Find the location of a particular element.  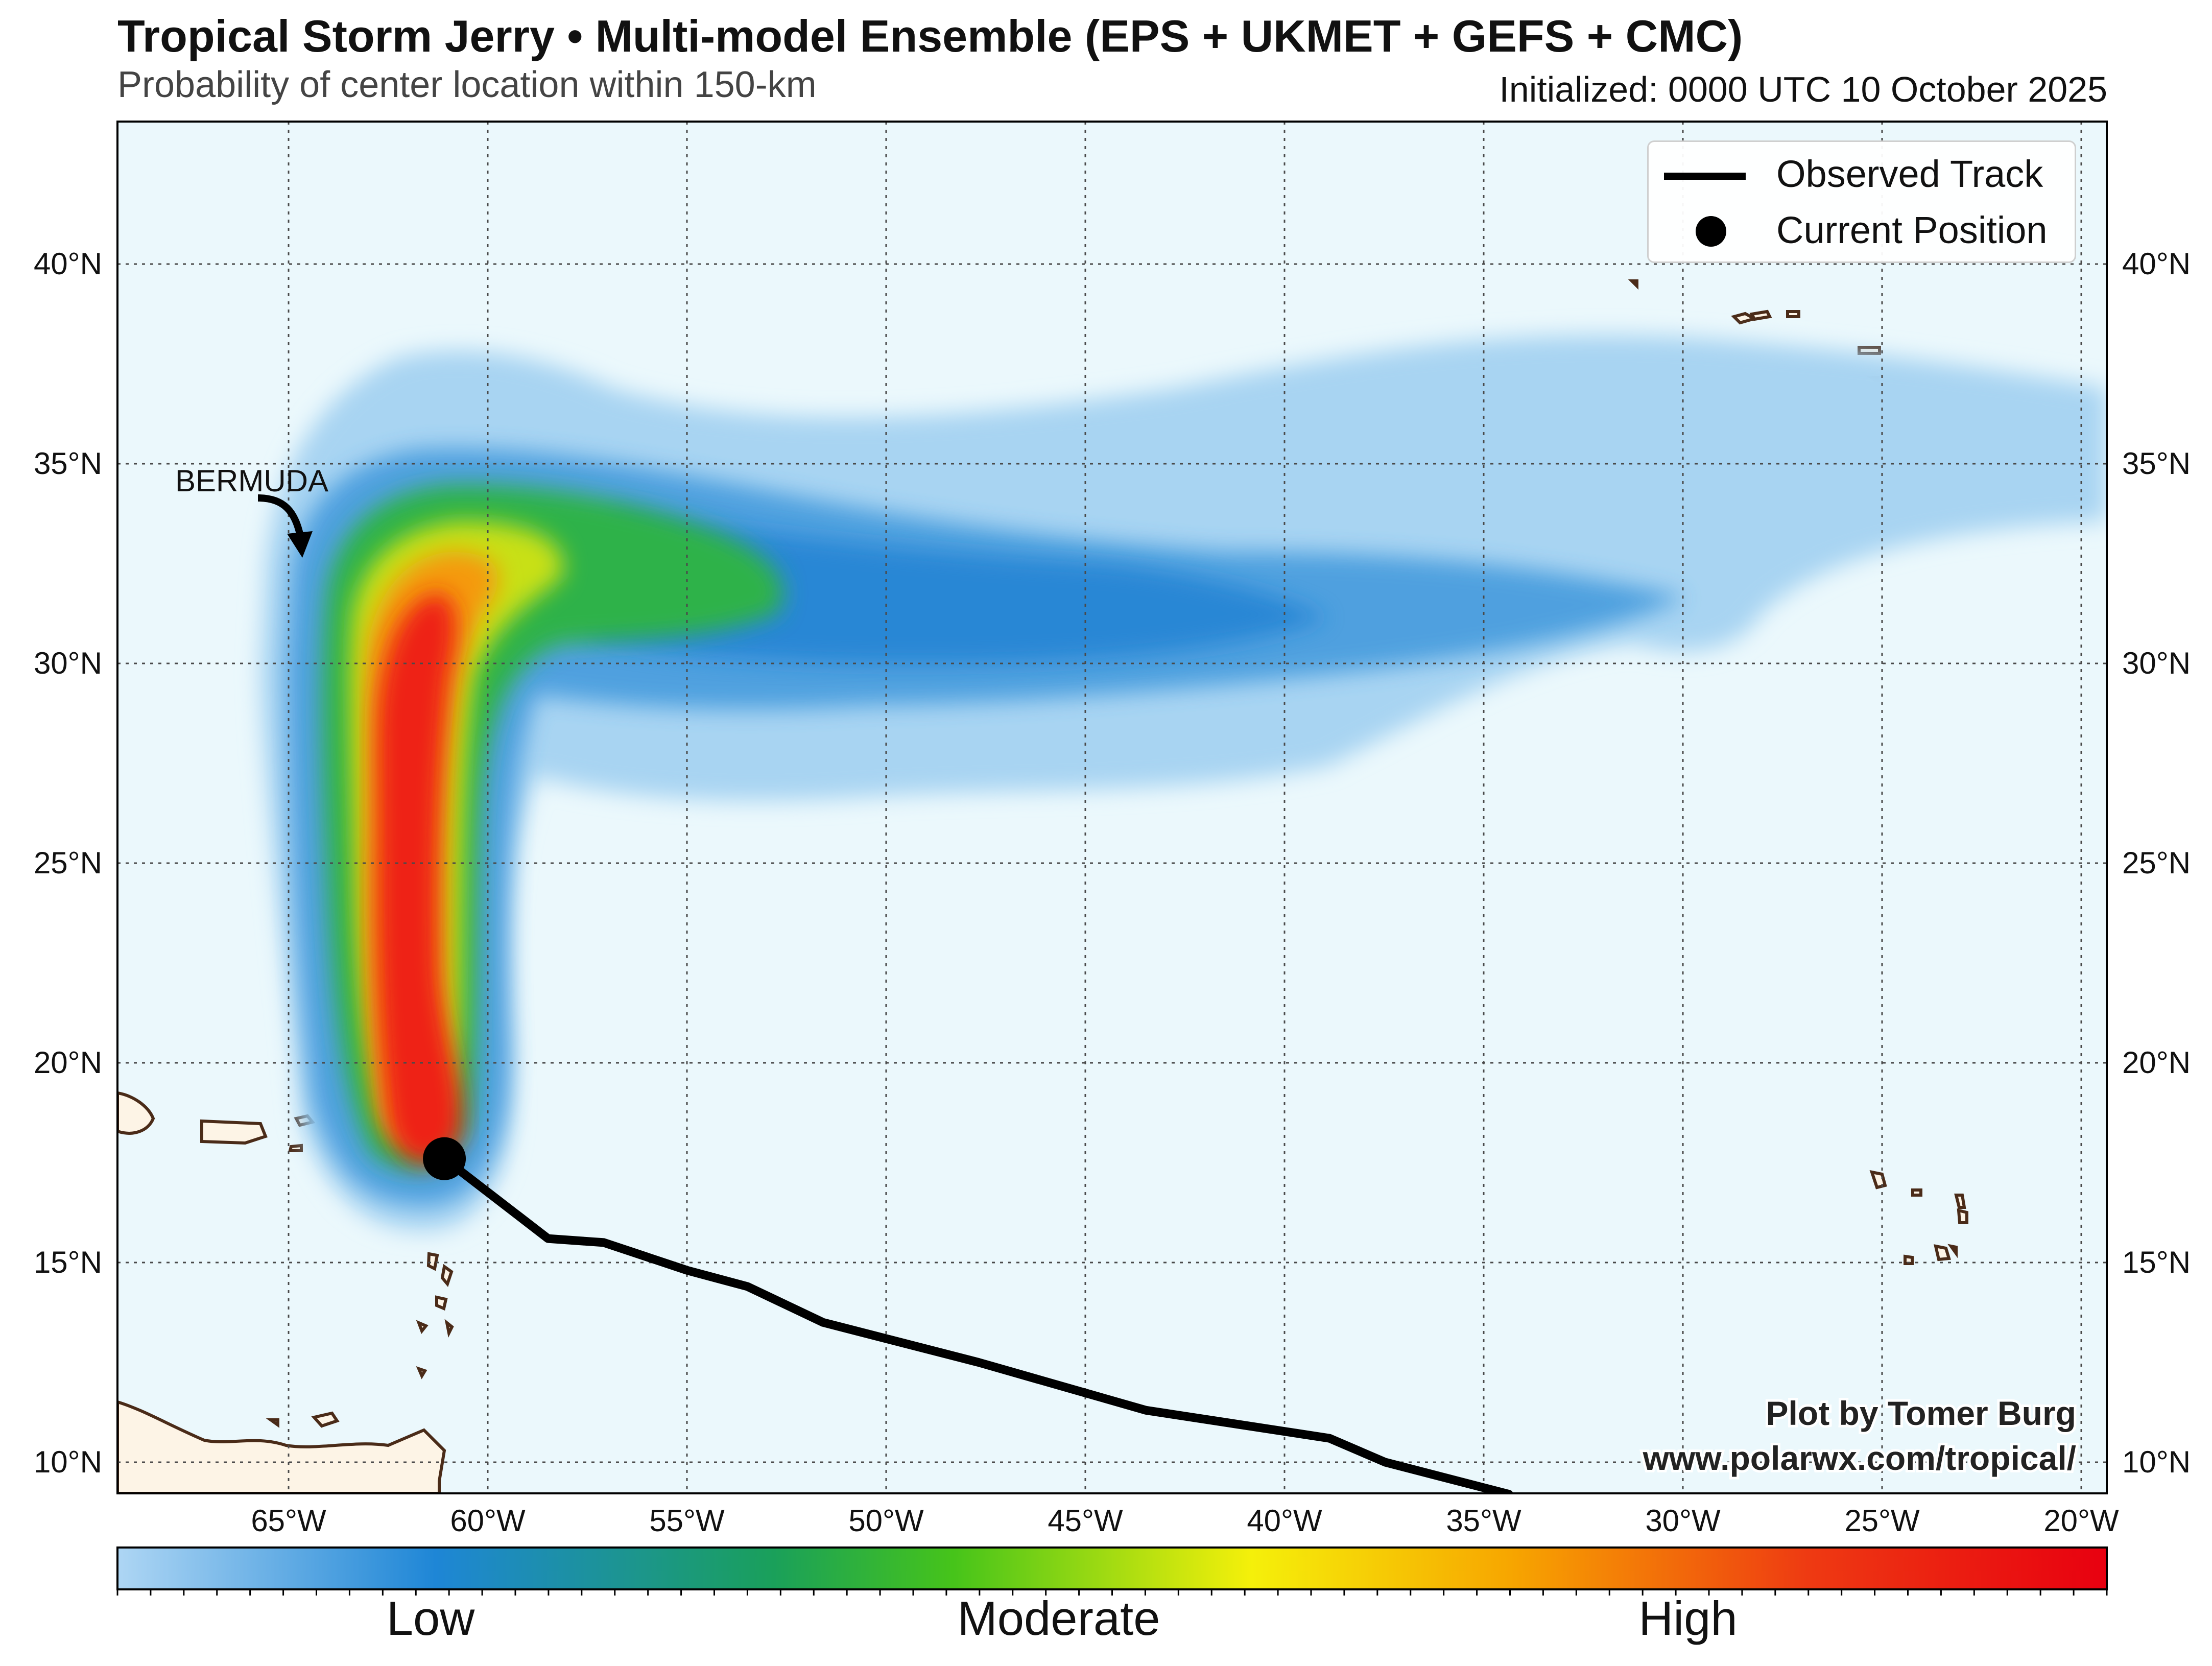

lon-label: 65°W is located at coordinates (288, 1521).